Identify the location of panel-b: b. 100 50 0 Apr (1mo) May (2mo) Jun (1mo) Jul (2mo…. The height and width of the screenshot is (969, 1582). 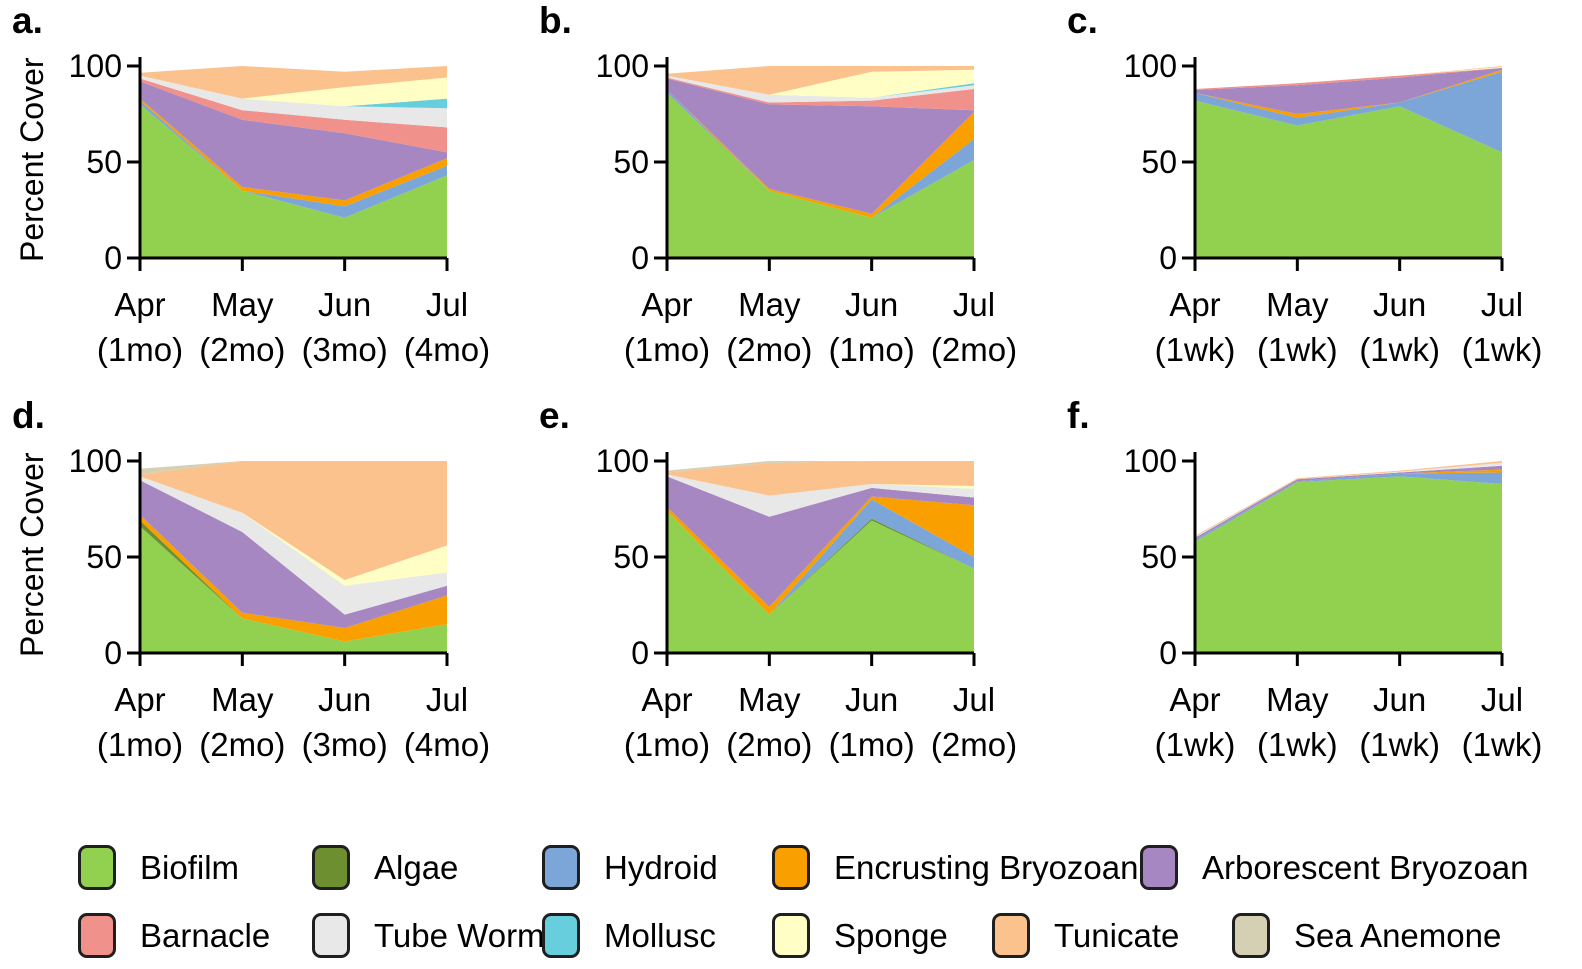
(790, 197).